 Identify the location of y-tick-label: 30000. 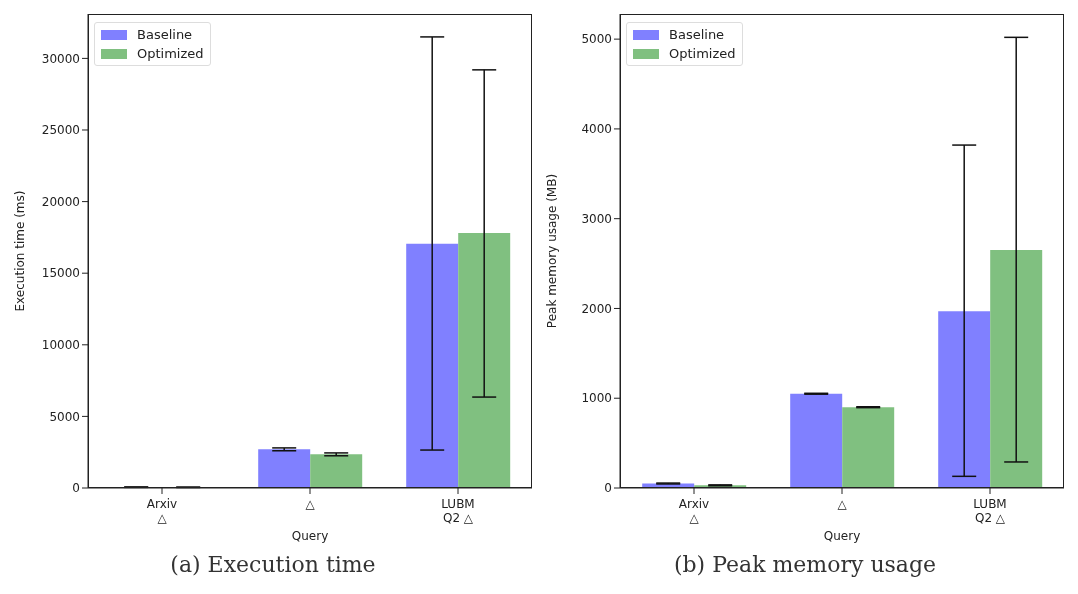
(60, 58).